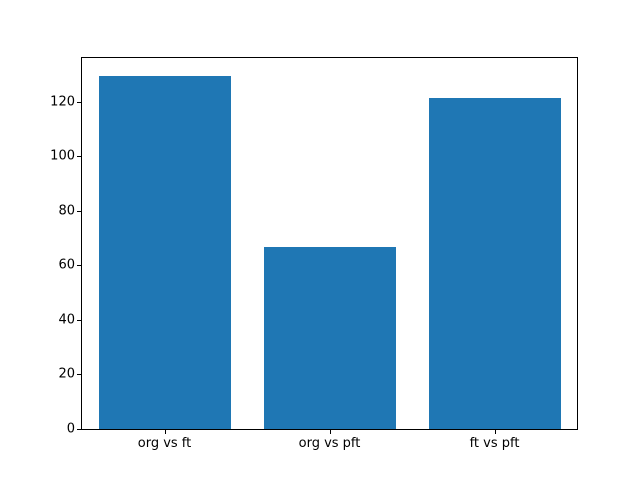 The height and width of the screenshot is (480, 640). What do you see at coordinates (66, 320) in the screenshot?
I see `y-tick-label: 40` at bounding box center [66, 320].